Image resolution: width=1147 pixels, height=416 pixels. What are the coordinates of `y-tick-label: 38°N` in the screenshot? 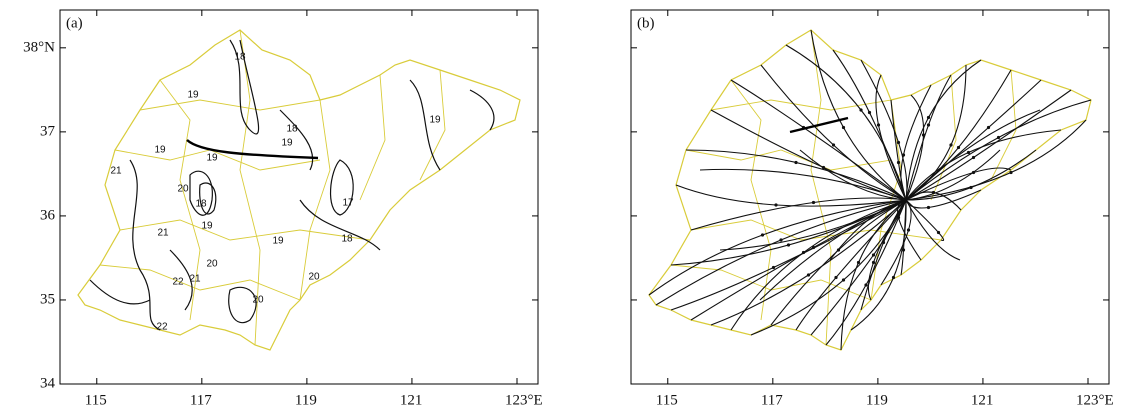 It's located at (39, 47).